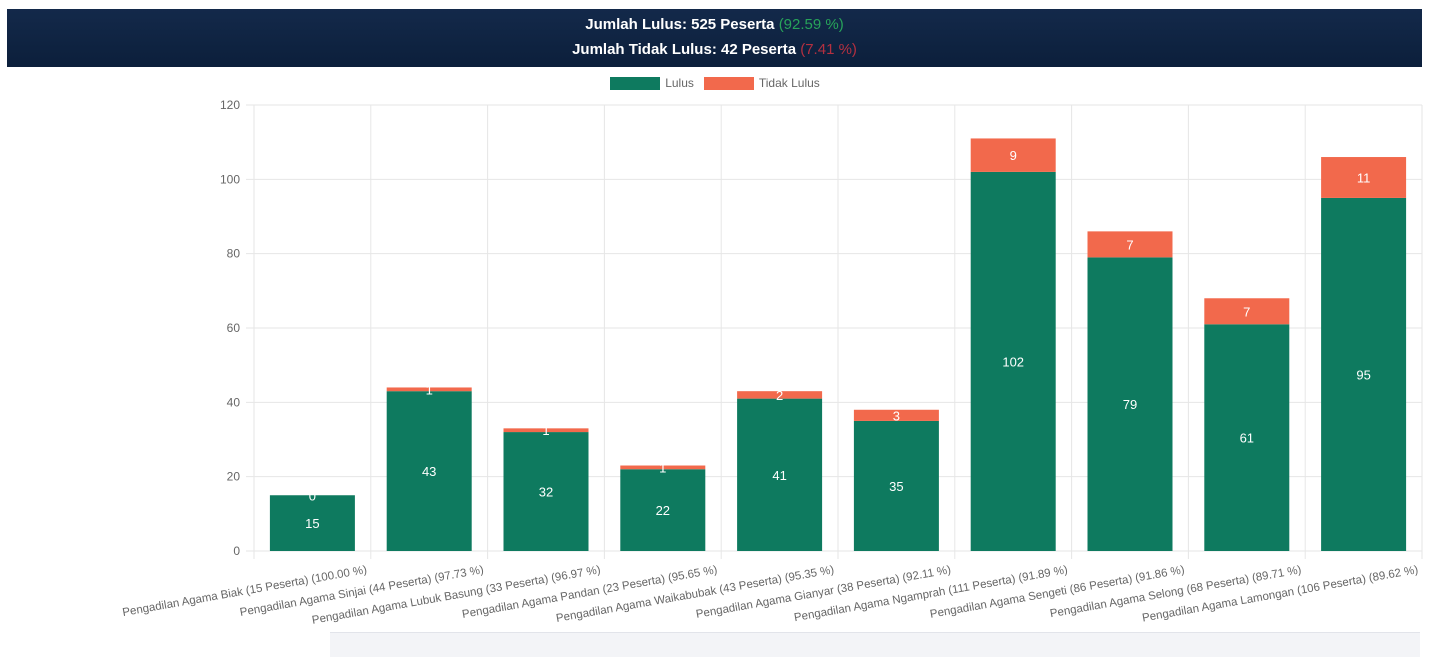  I want to click on passed-summary-text: Jumlah Lulus: 525 Peserta, so click(680, 24).